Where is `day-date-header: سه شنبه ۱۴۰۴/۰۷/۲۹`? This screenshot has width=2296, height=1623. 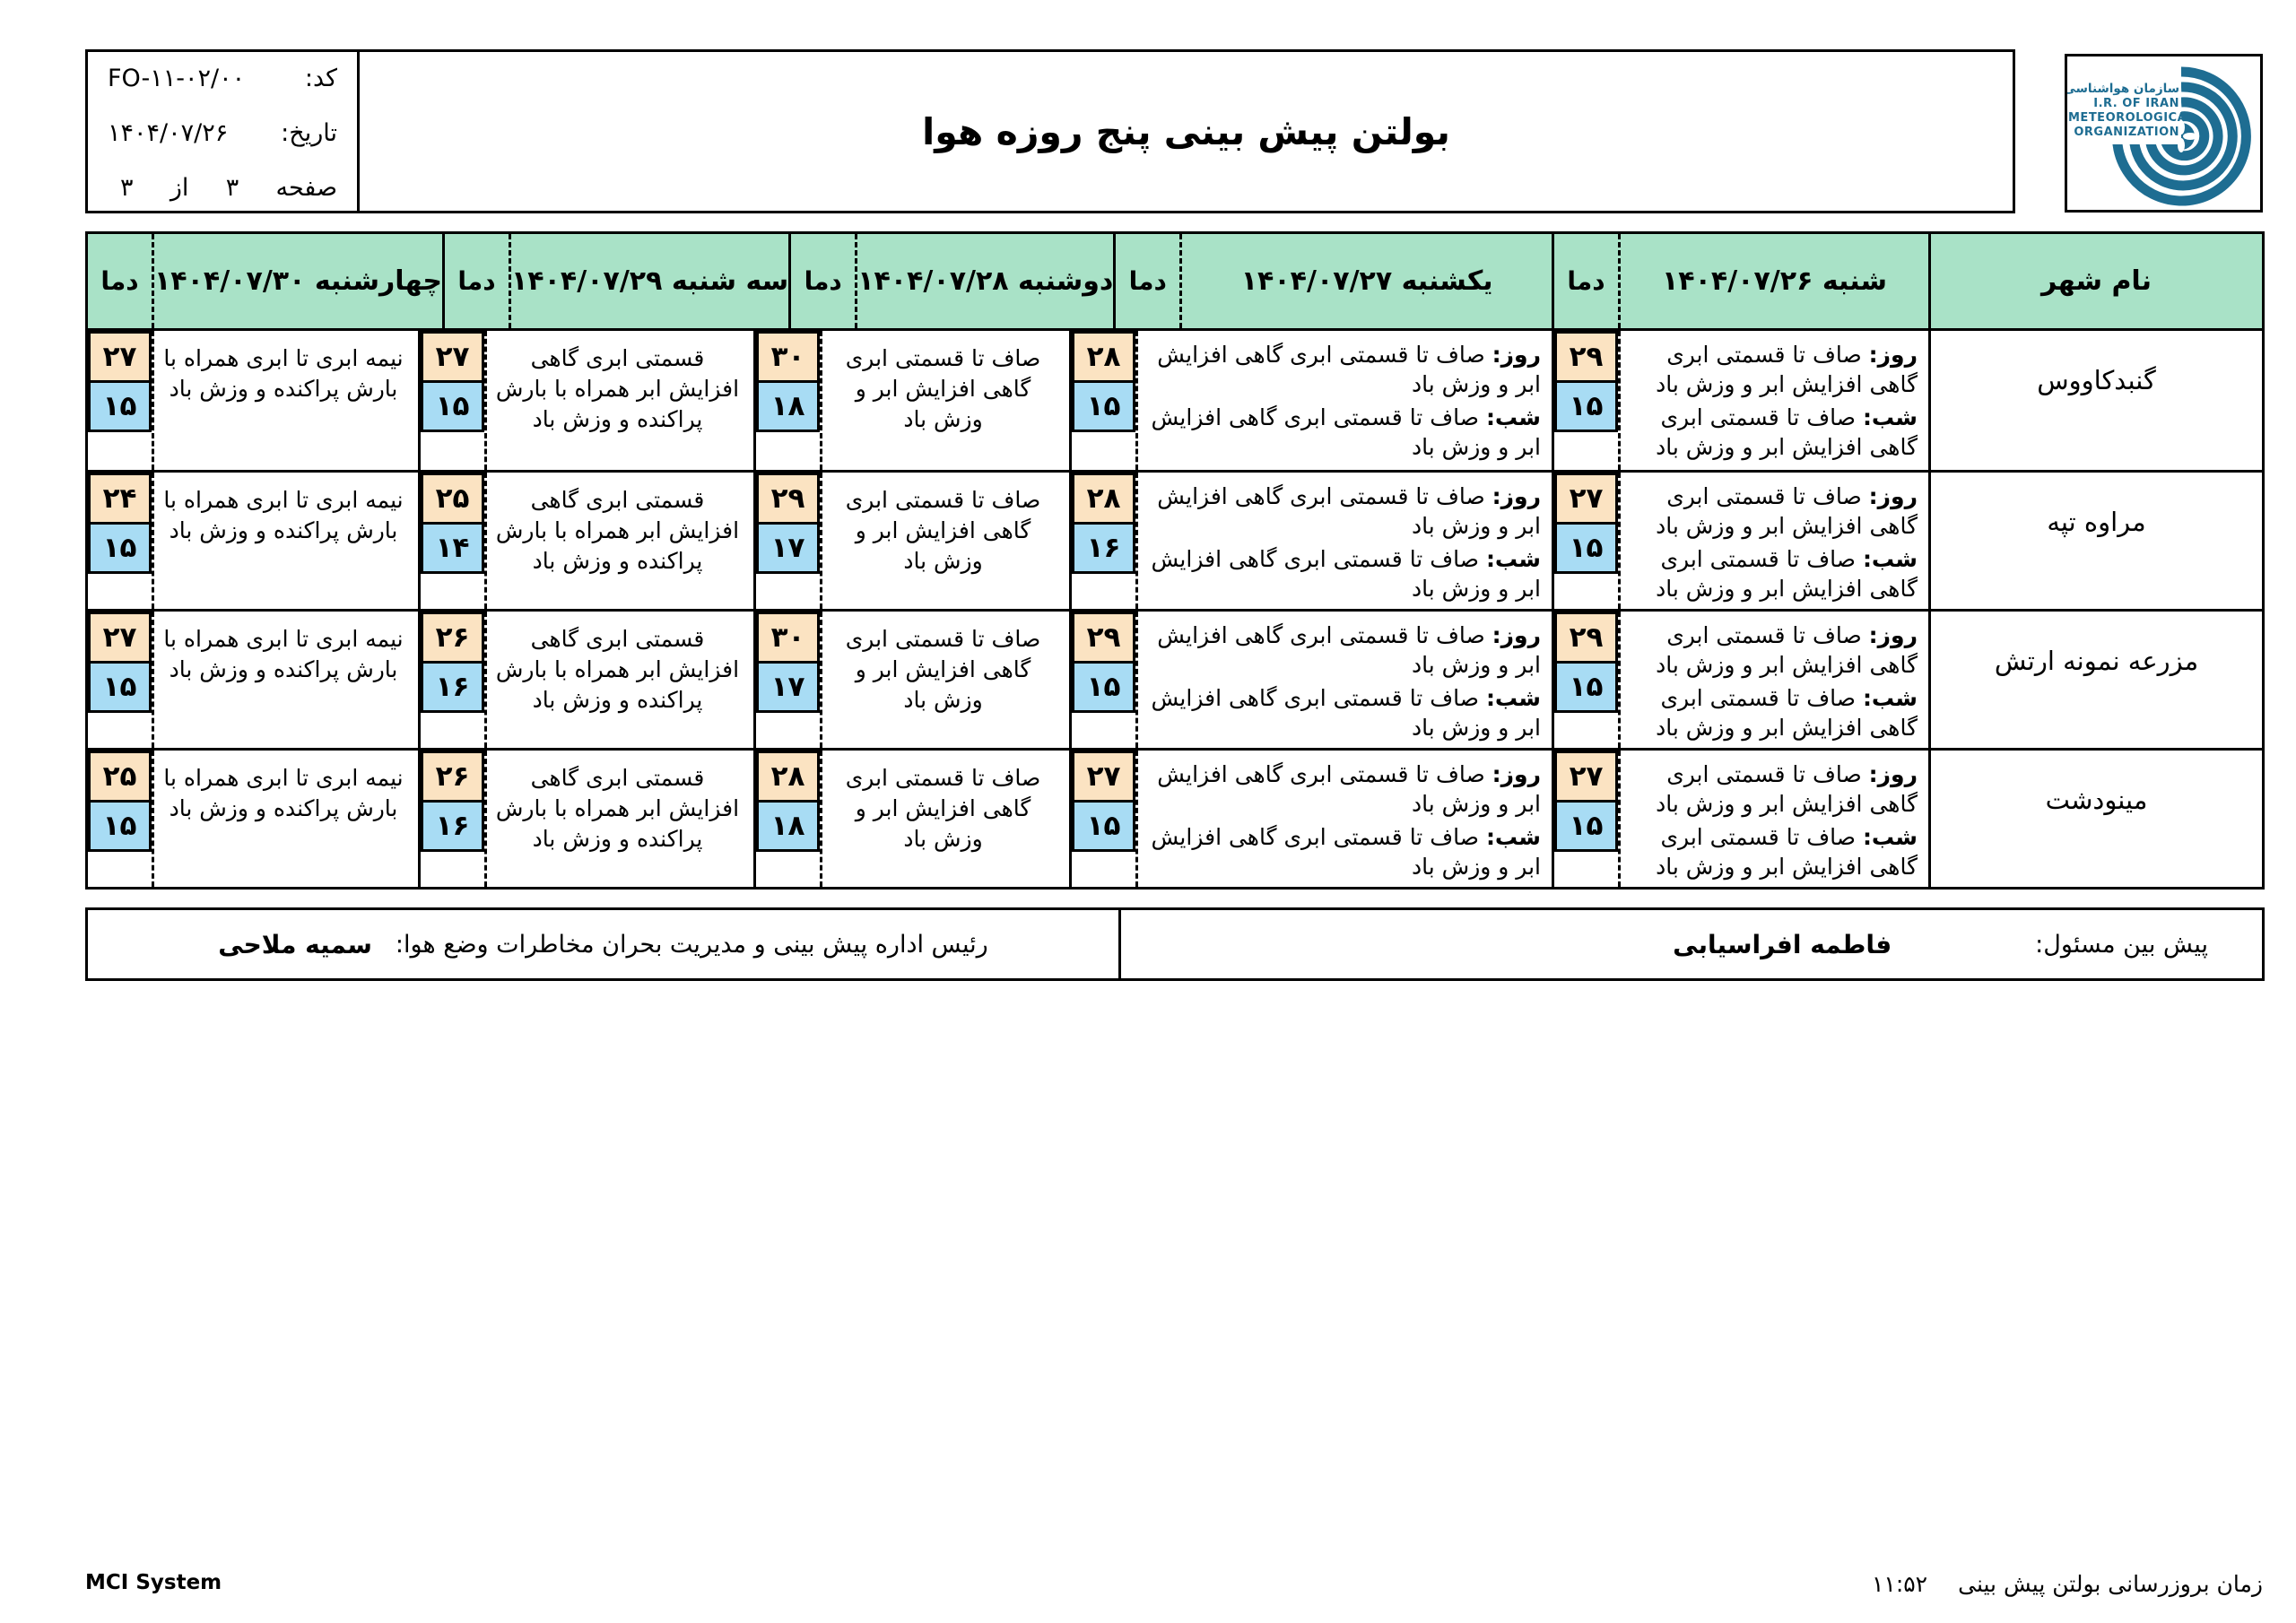
day-date-header: سه شنبه ۱۴۰۴/۰۷/۲۹ is located at coordinates (650, 281).